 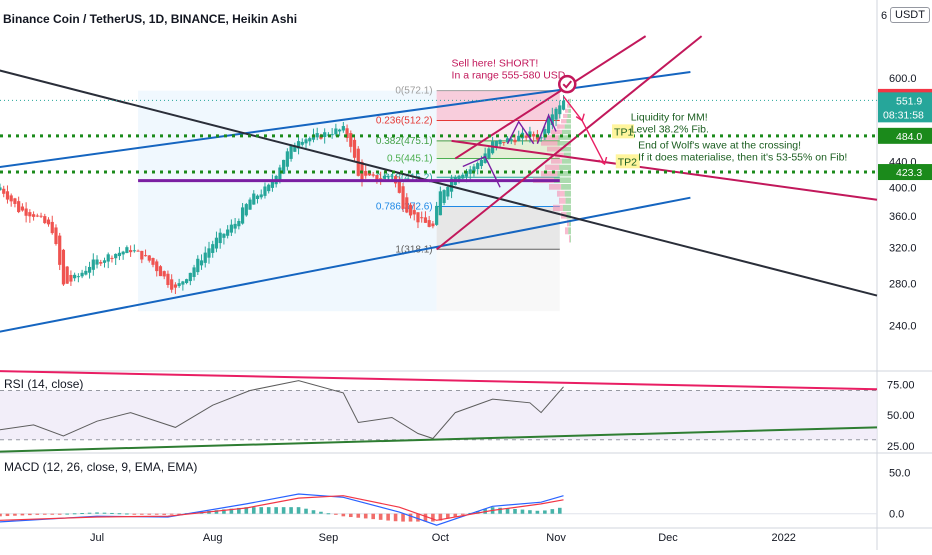 What do you see at coordinates (909, 173) in the screenshot?
I see `level-price-tag-label: 423.3` at bounding box center [909, 173].